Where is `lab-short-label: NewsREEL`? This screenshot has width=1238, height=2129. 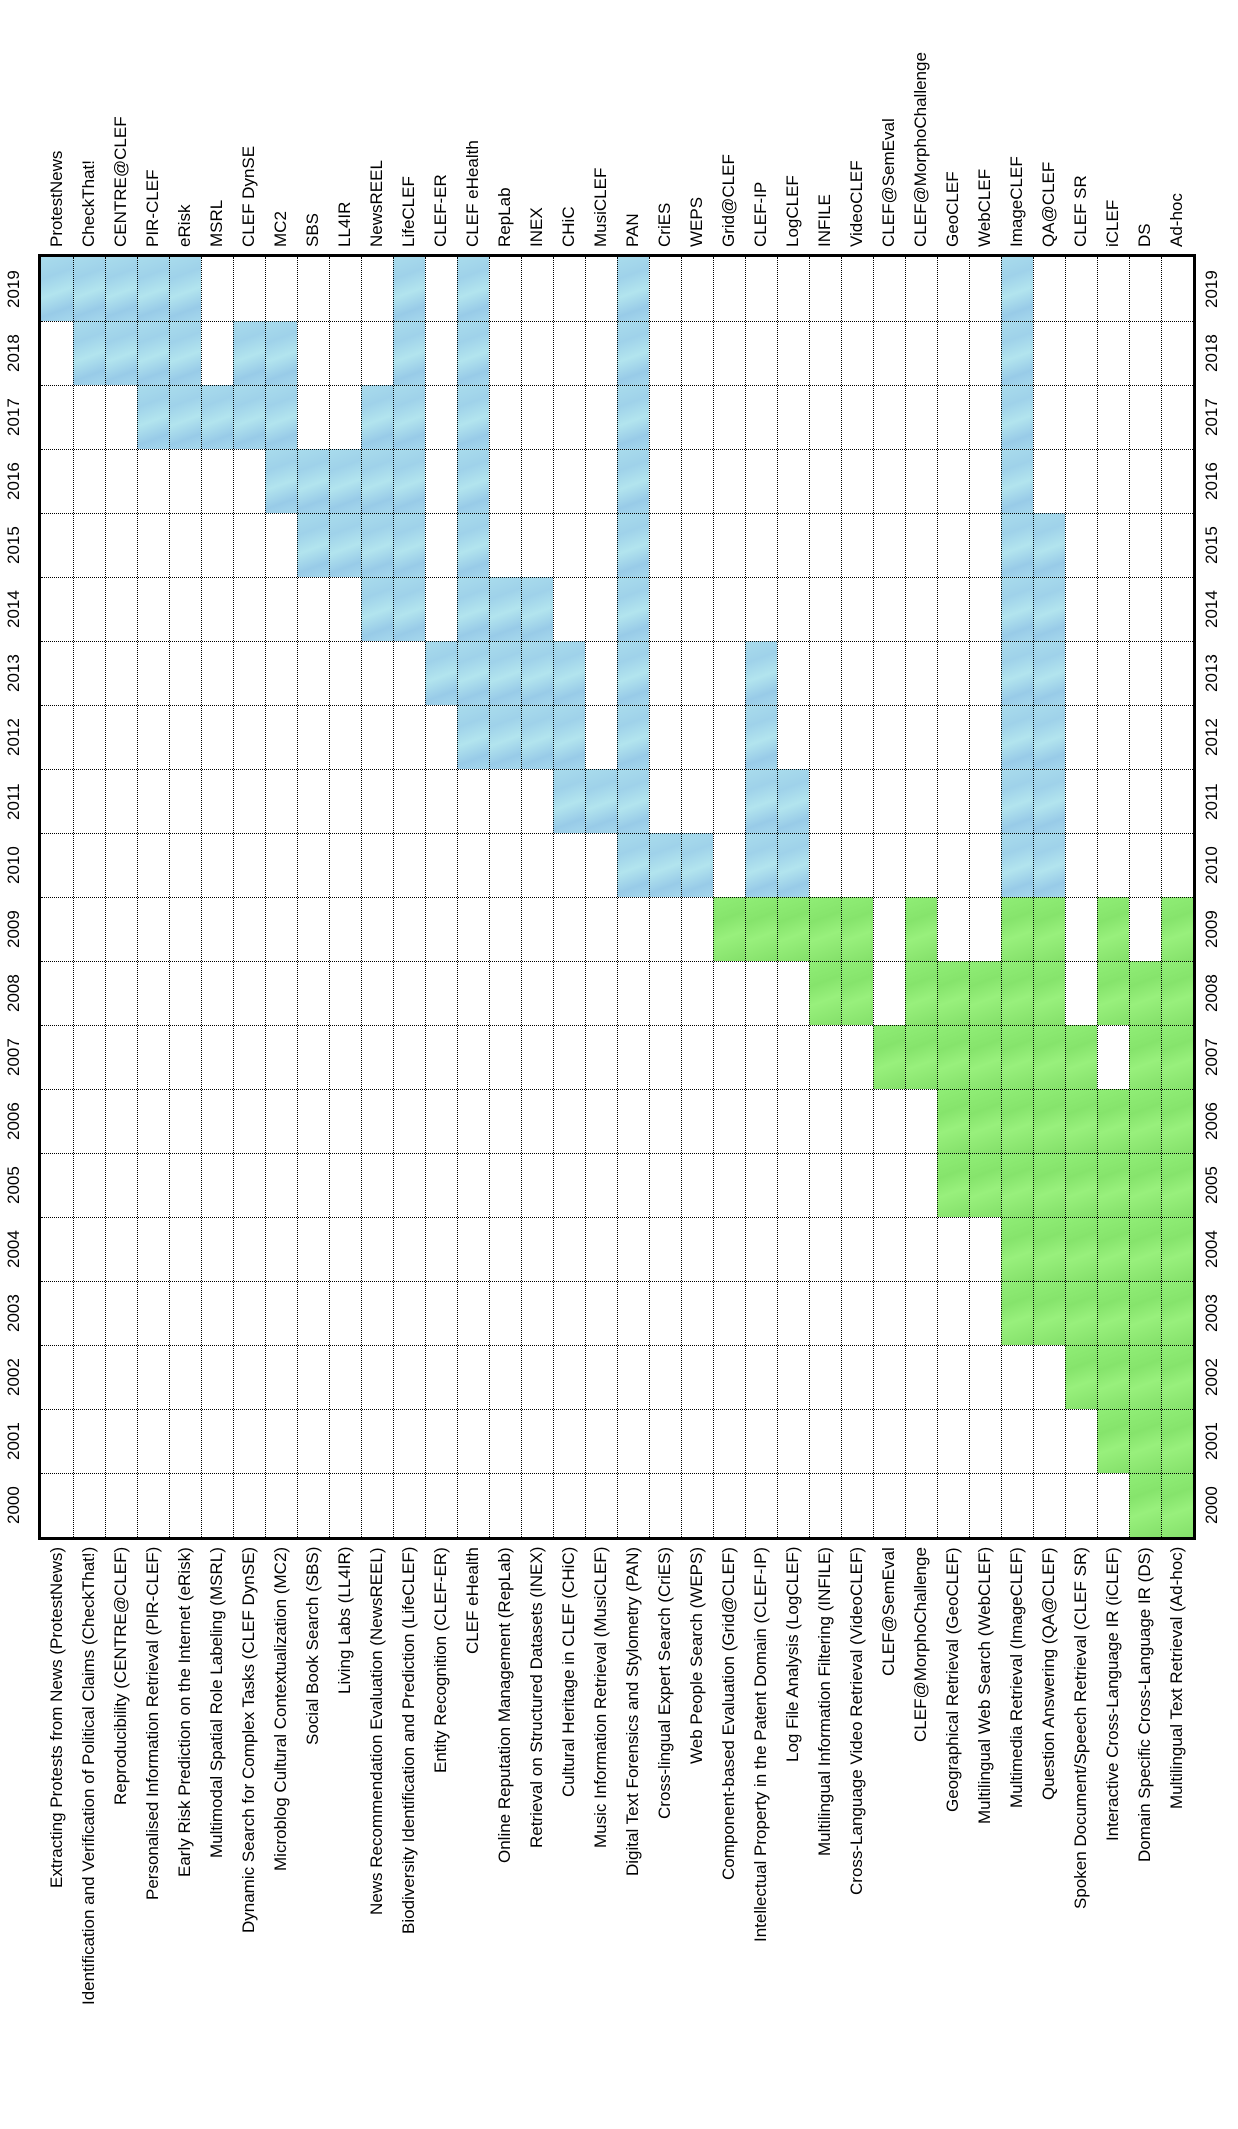 lab-short-label: NewsREEL is located at coordinates (376, 203).